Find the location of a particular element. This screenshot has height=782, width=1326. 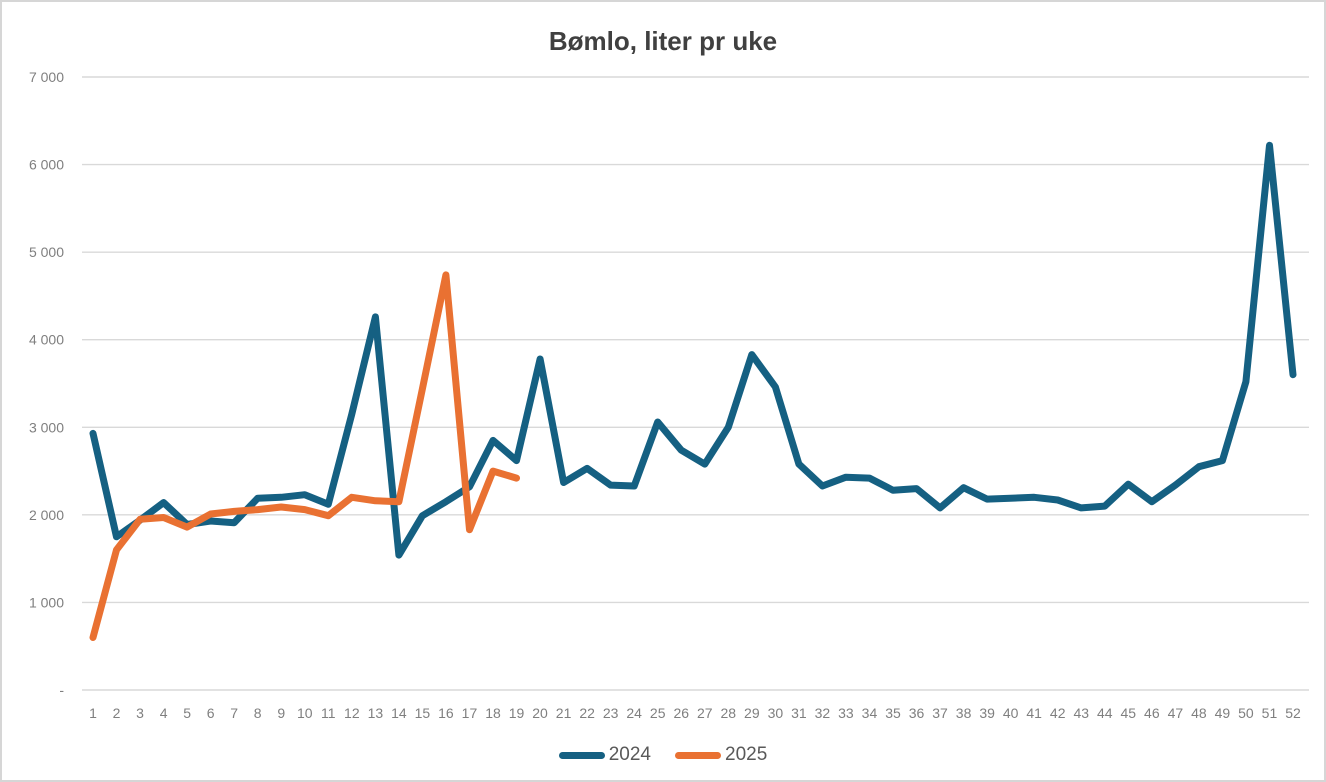

x-axis-tick-label: 40 is located at coordinates (1011, 713).